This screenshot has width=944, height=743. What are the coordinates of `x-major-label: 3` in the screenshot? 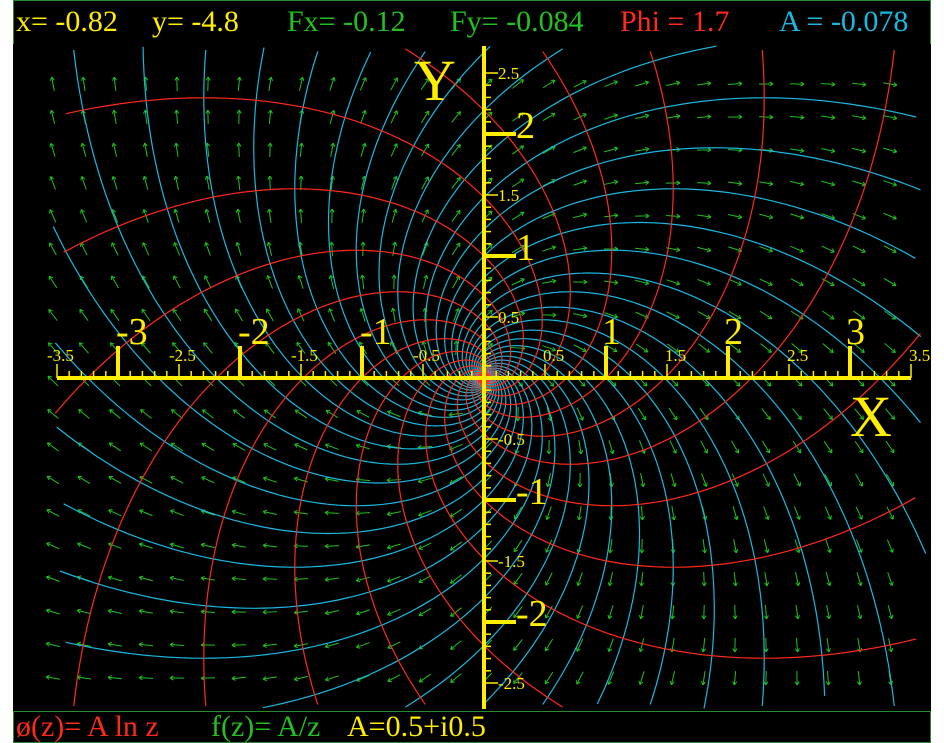 It's located at (855, 332).